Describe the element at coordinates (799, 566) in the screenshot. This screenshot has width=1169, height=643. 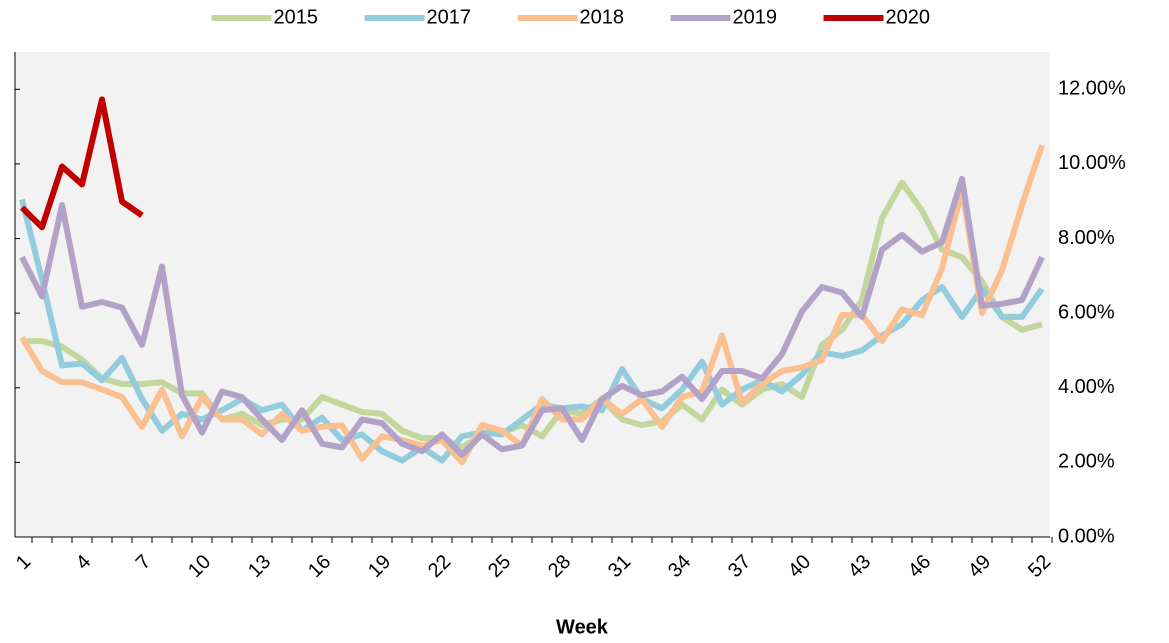
I see `x-tick-label: 40` at that location.